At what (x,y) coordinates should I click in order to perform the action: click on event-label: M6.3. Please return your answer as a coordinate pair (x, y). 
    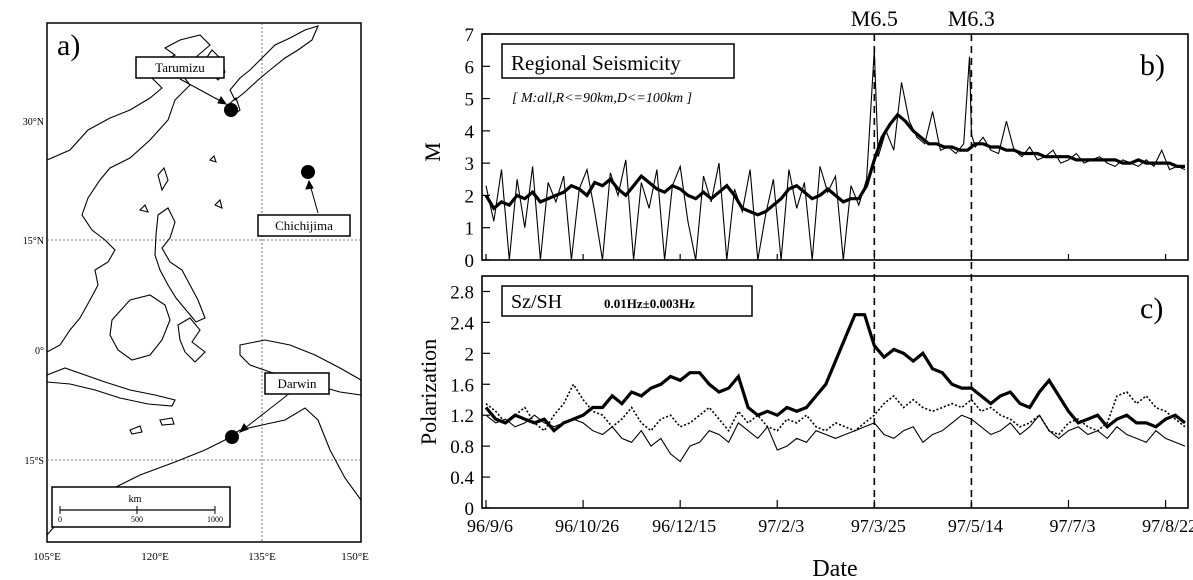
    Looking at the image, I should click on (971, 18).